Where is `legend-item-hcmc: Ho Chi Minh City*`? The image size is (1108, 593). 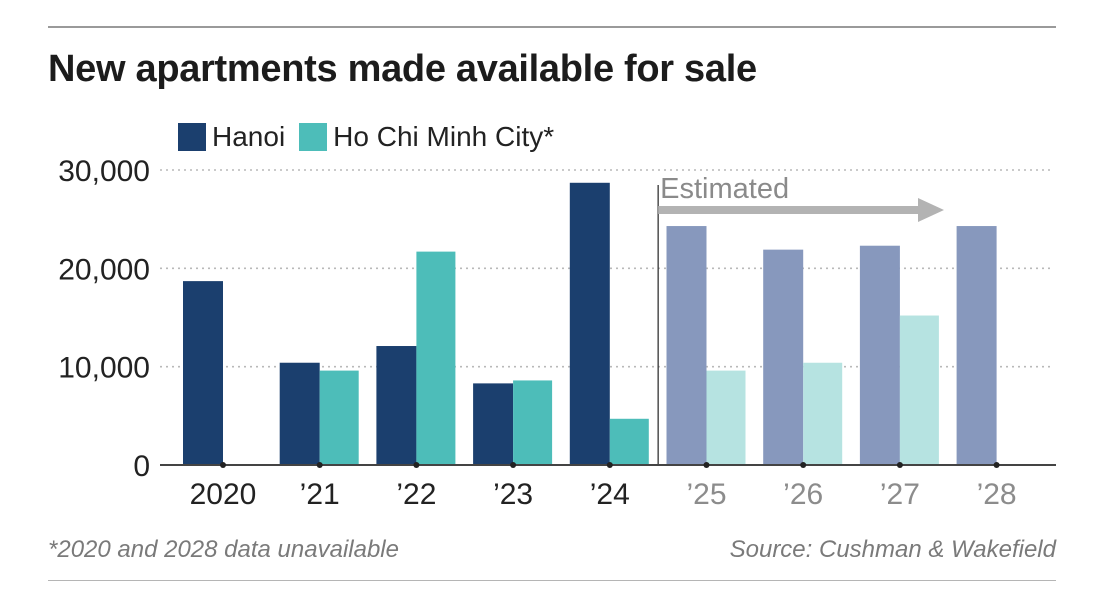 legend-item-hcmc: Ho Chi Minh City* is located at coordinates (426, 137).